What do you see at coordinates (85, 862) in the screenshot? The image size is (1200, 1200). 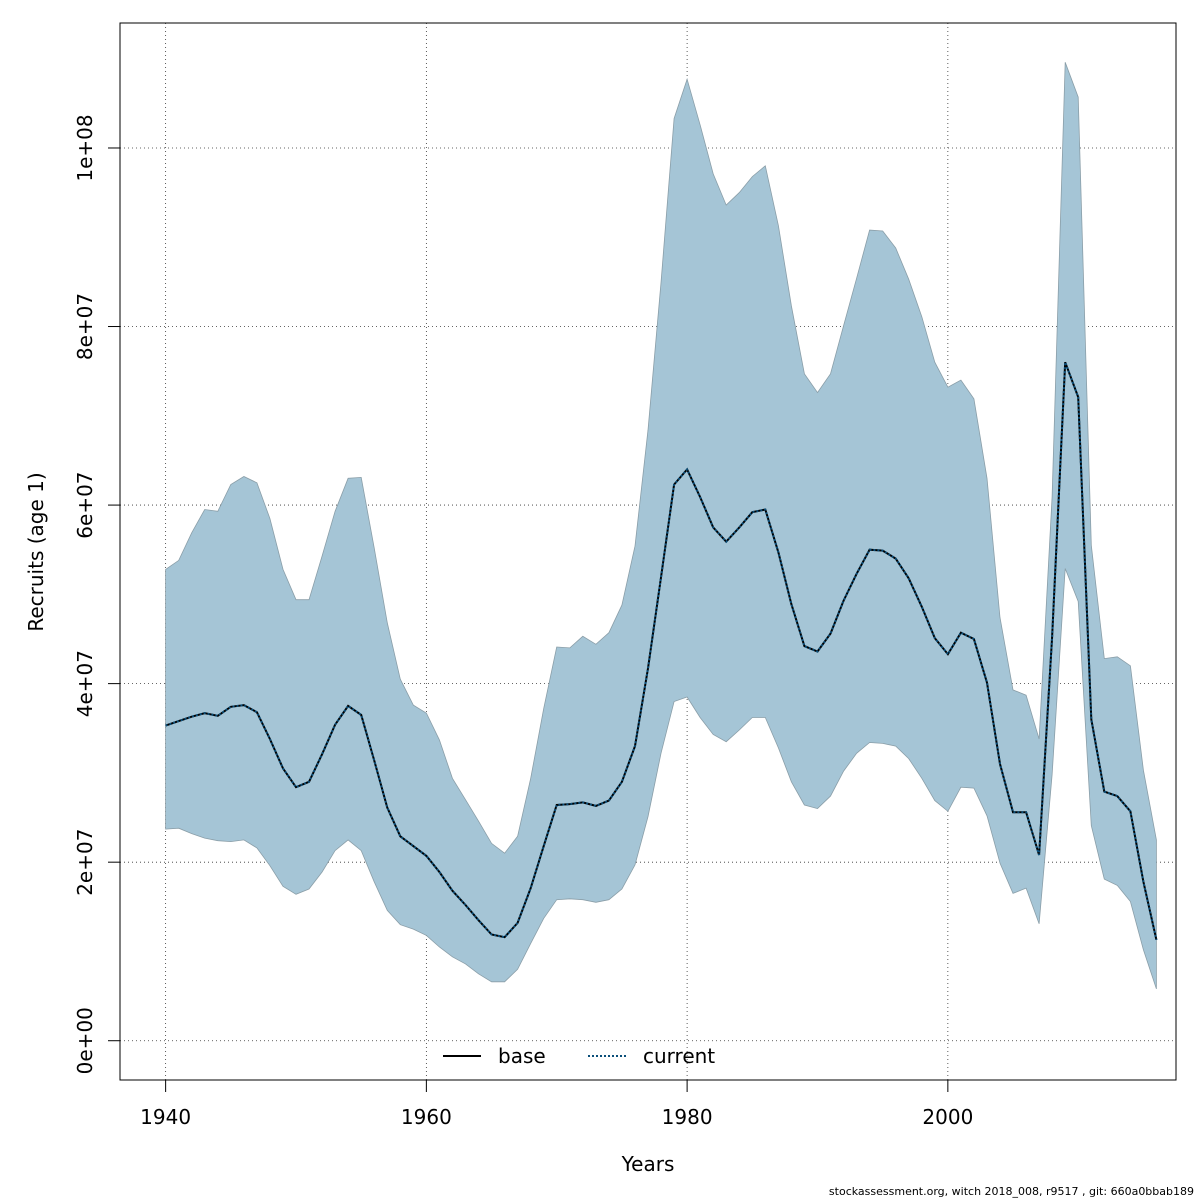 I see `y-tick-label-2e+07: 2e+07` at bounding box center [85, 862].